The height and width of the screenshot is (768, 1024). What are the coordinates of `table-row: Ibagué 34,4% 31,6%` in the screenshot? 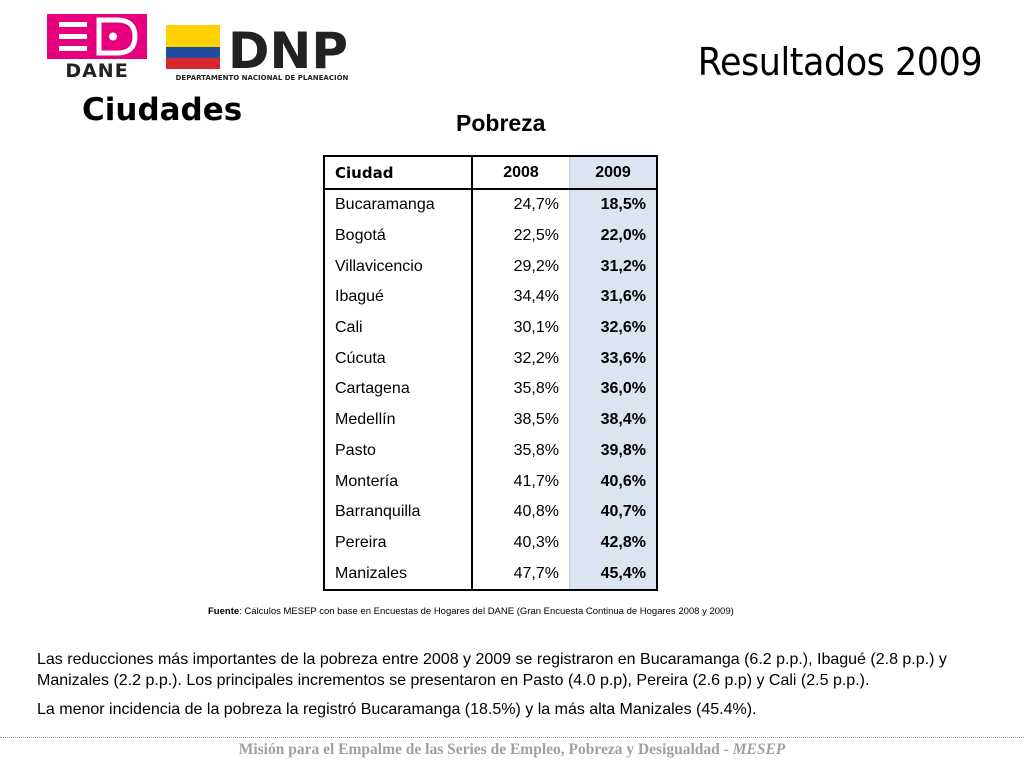 It's located at (490, 297).